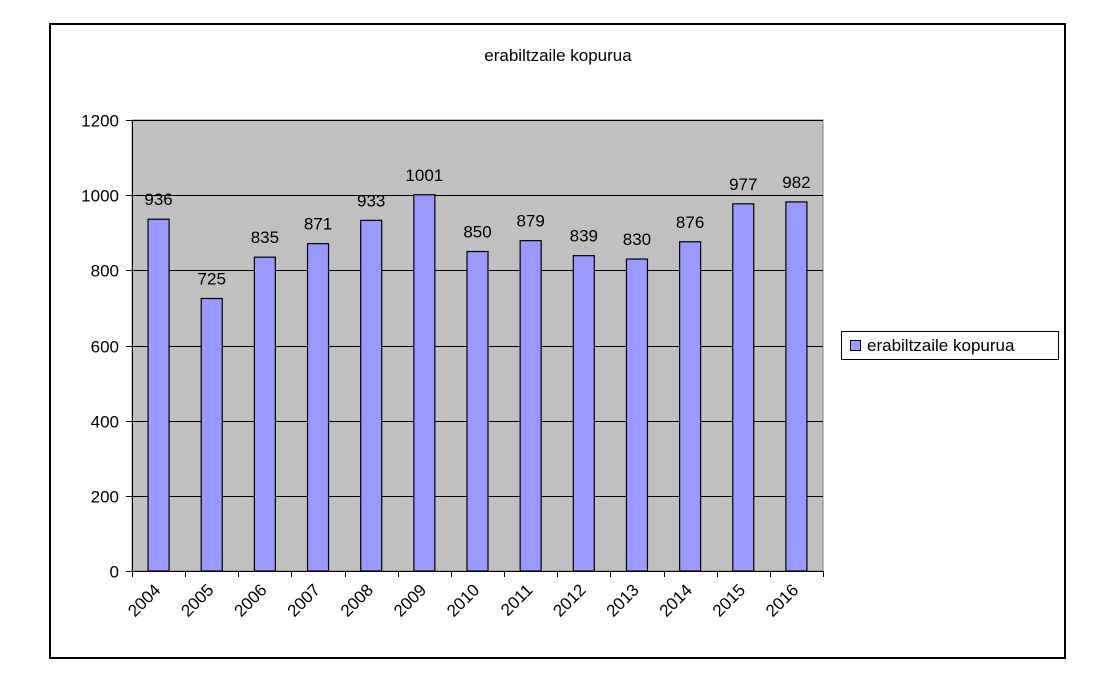  What do you see at coordinates (212, 279) in the screenshot?
I see `data-label: 725` at bounding box center [212, 279].